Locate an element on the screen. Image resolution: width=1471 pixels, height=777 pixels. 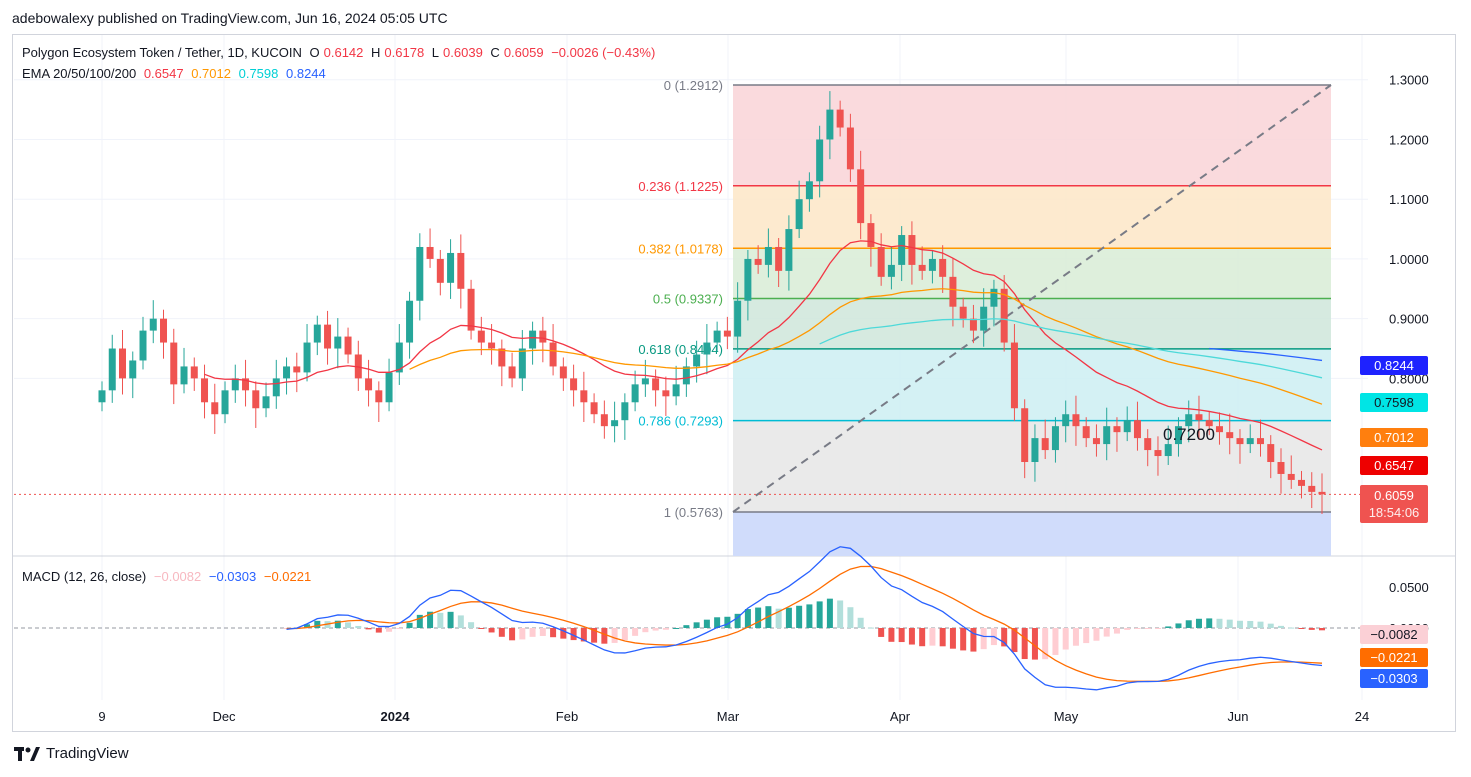
ema50-value: 0.7012 is located at coordinates (211, 73).